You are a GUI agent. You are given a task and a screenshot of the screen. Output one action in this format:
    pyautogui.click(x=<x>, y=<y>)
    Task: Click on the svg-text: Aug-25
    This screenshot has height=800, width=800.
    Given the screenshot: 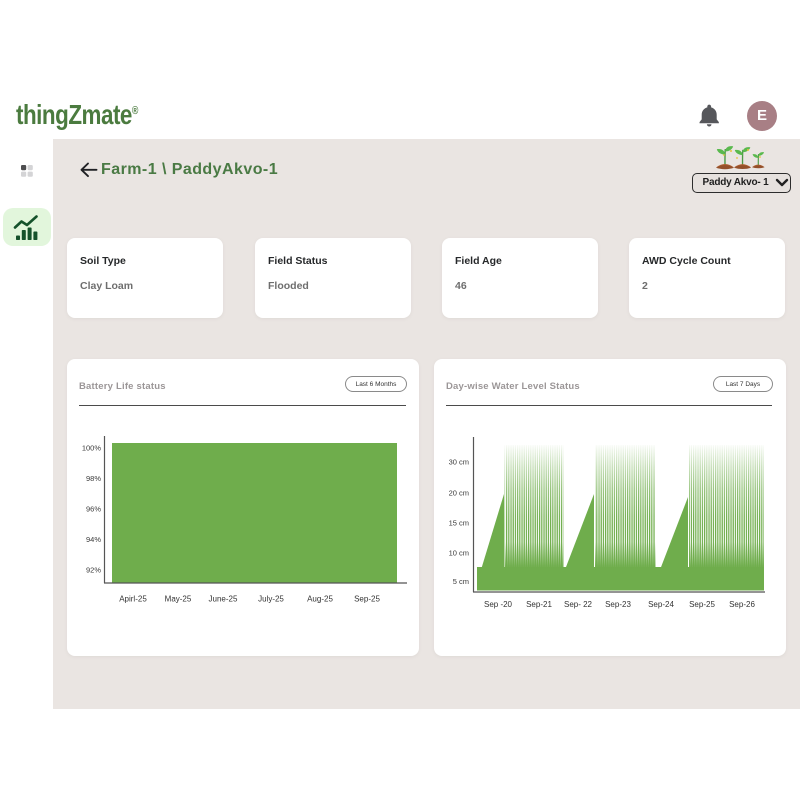 What is the action you would take?
    pyautogui.click(x=320, y=599)
    